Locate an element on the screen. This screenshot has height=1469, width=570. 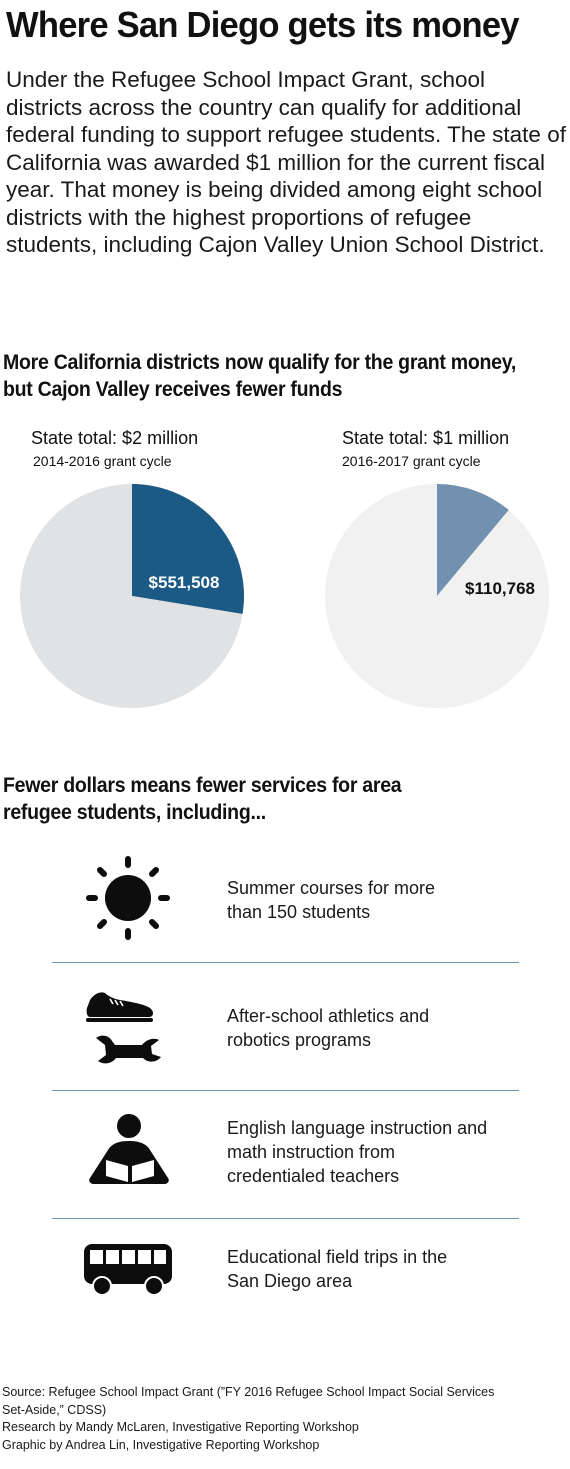
reader-icon is located at coordinates (129, 1149).